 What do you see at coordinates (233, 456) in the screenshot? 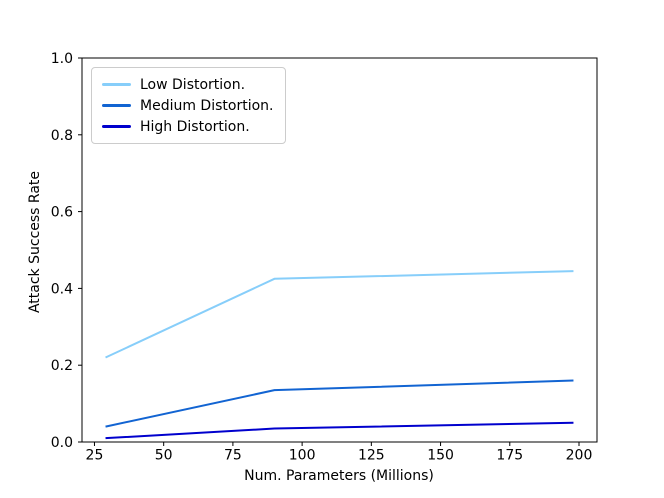
I see `x-tick-label: 75` at bounding box center [233, 456].